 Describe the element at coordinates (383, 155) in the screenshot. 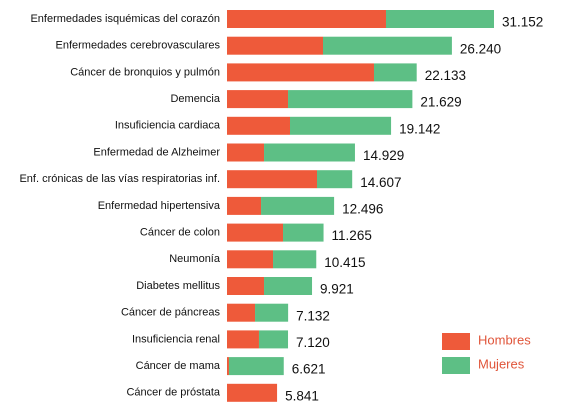

I see `total-label: 14.929` at that location.